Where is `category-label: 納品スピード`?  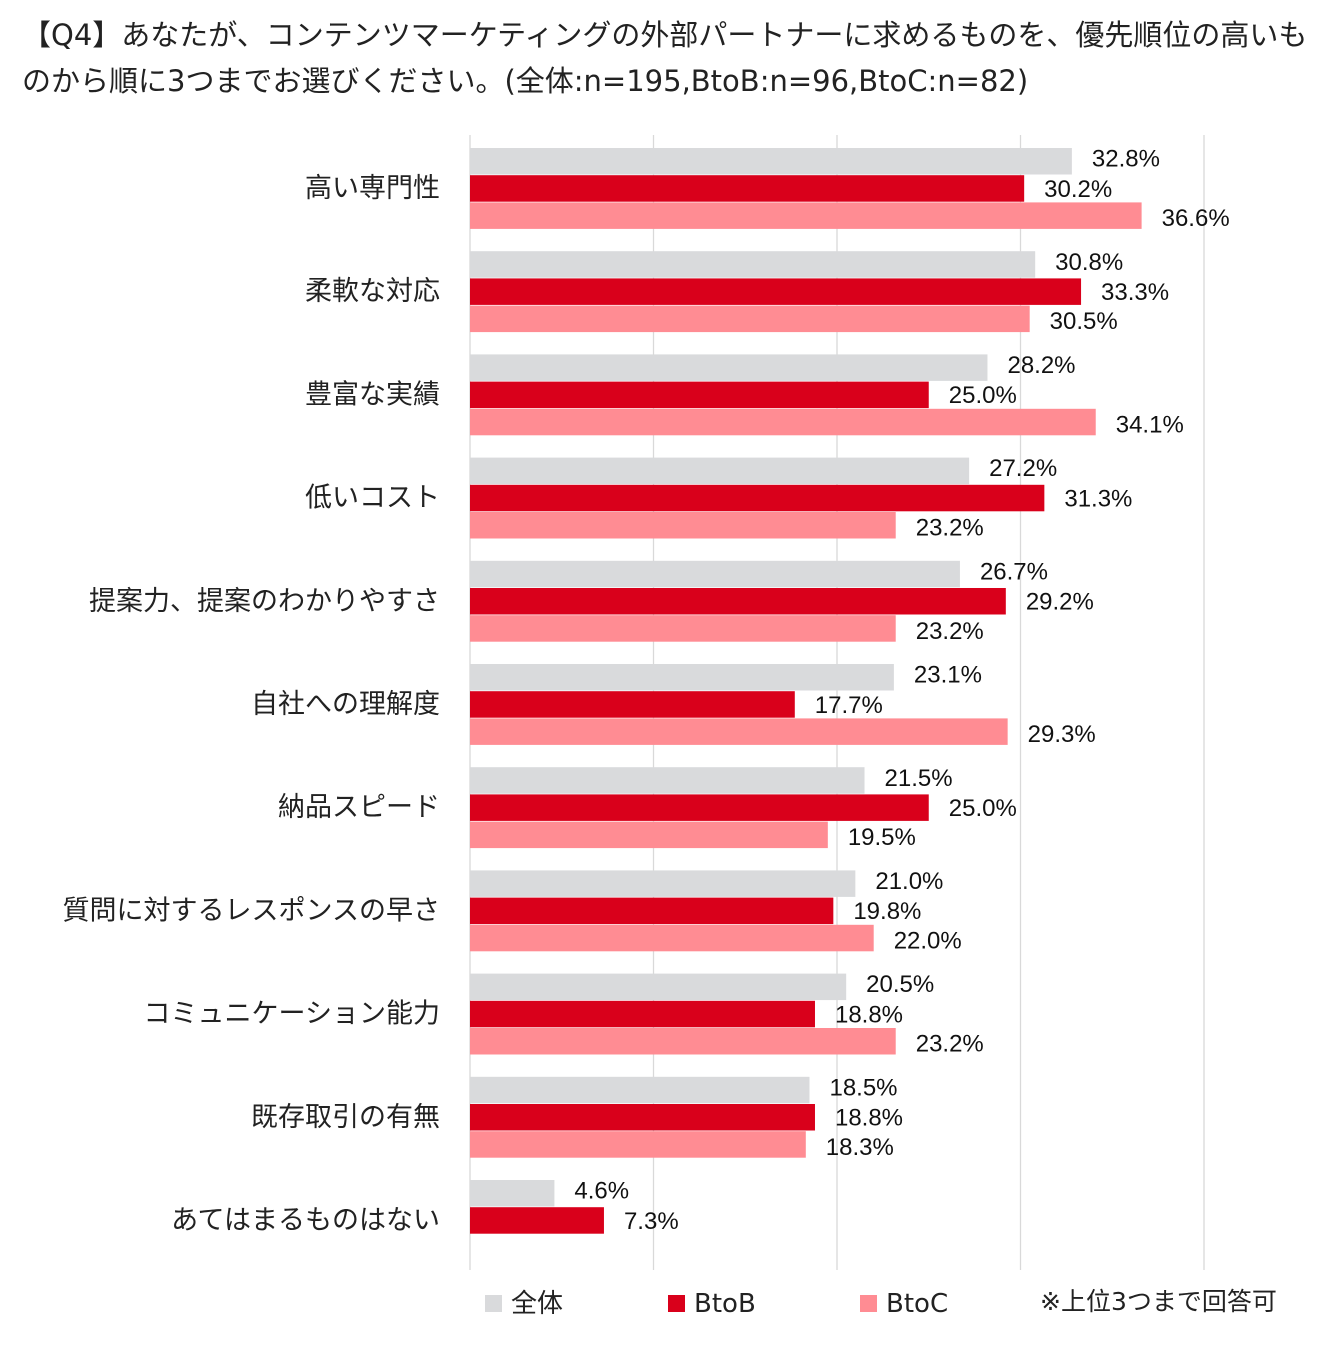 category-label: 納品スピード is located at coordinates (359, 807).